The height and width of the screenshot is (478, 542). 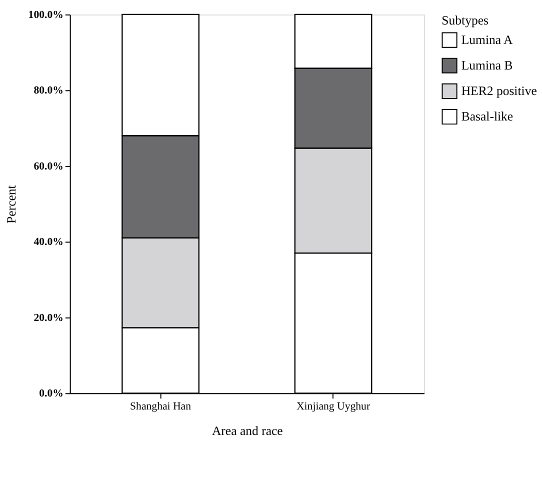 What do you see at coordinates (49, 242) in the screenshot?
I see `y-tick-label: 40.0%` at bounding box center [49, 242].